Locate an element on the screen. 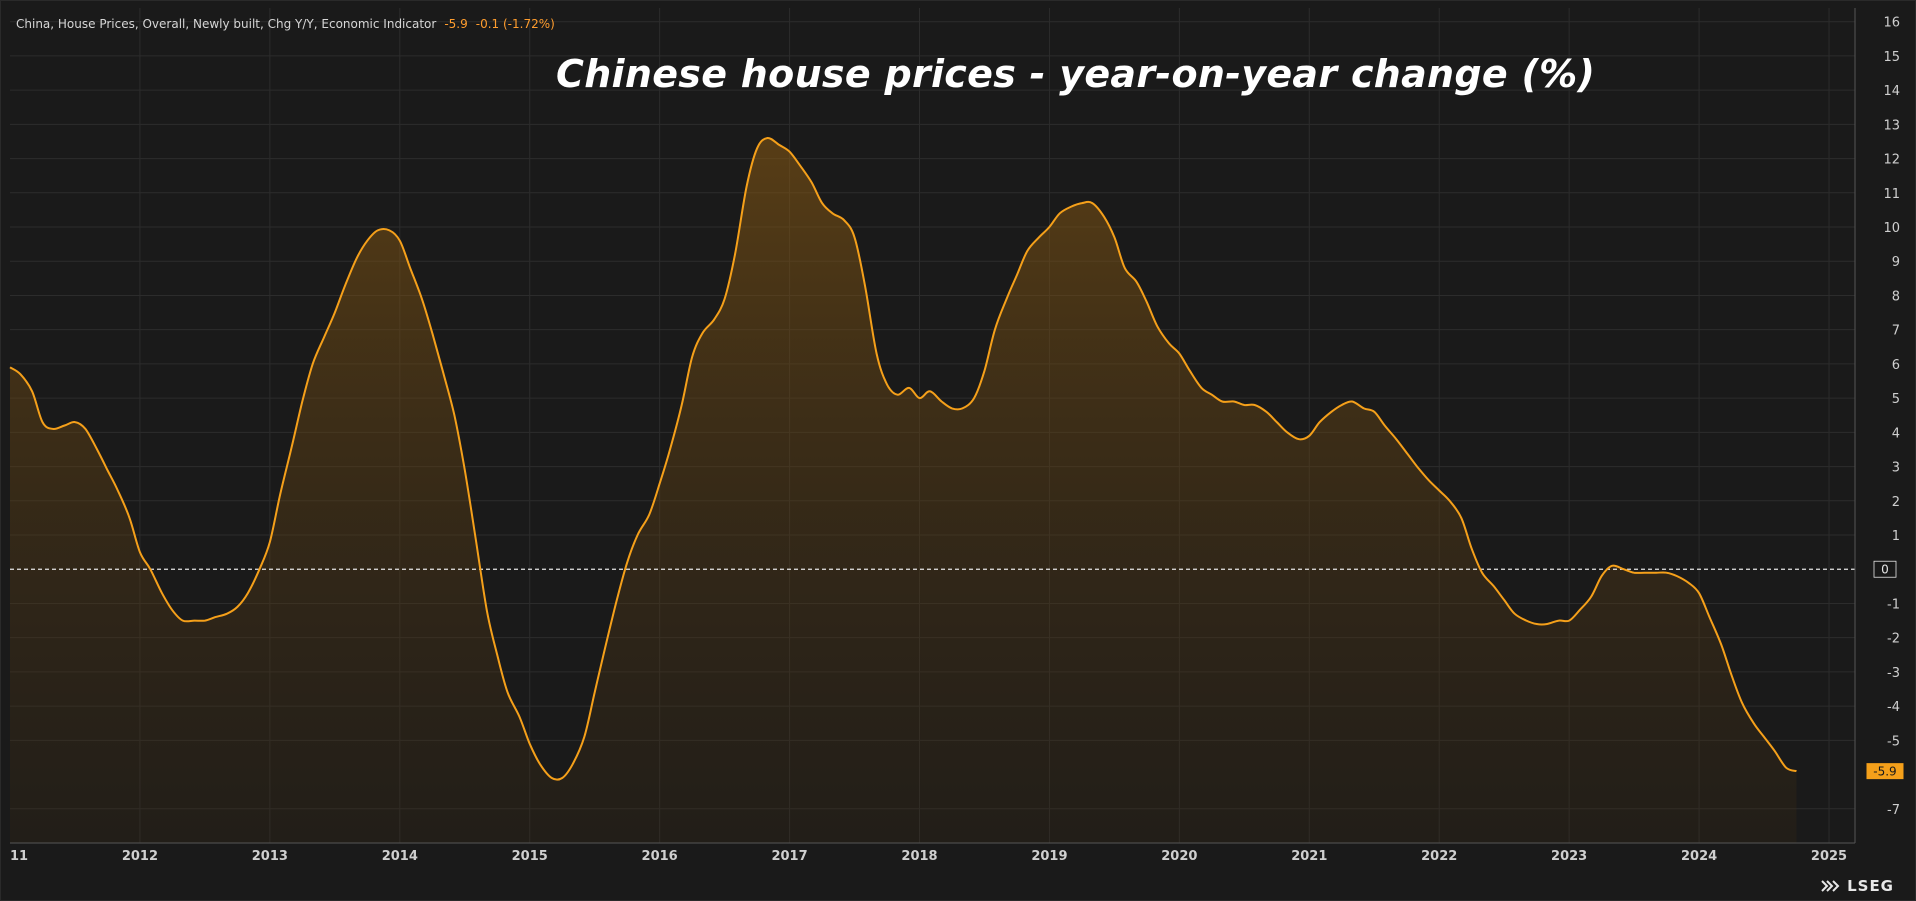 This screenshot has width=1916, height=901. y-tick-label: 10 is located at coordinates (1891, 228).